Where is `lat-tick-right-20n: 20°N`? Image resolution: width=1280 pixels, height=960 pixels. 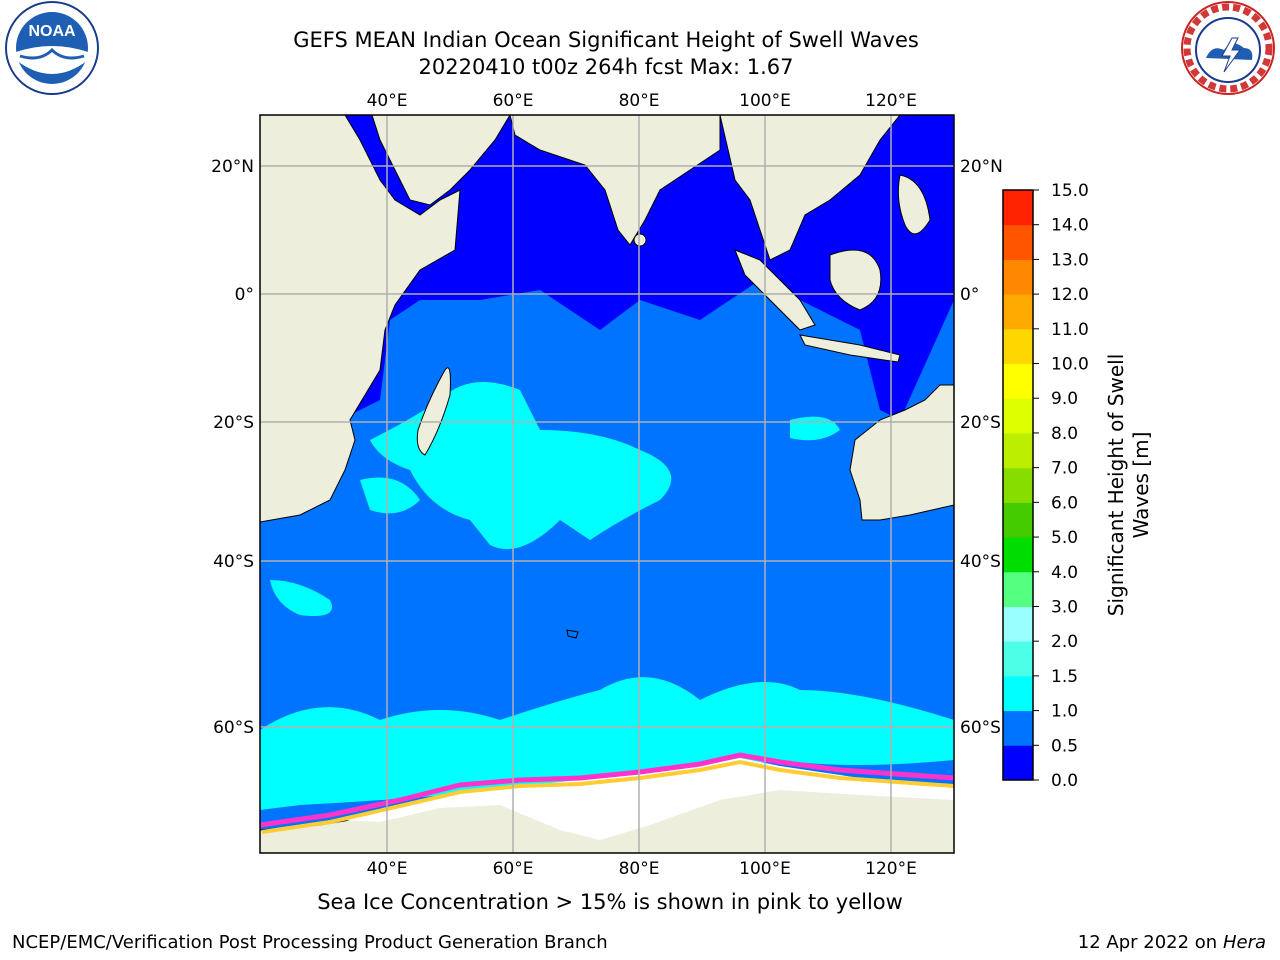 lat-tick-right-20n: 20°N is located at coordinates (981, 167).